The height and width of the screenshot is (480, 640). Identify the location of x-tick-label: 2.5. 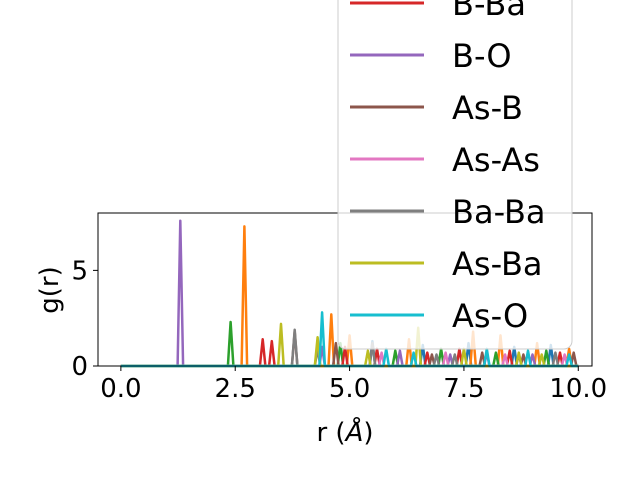
(235, 389).